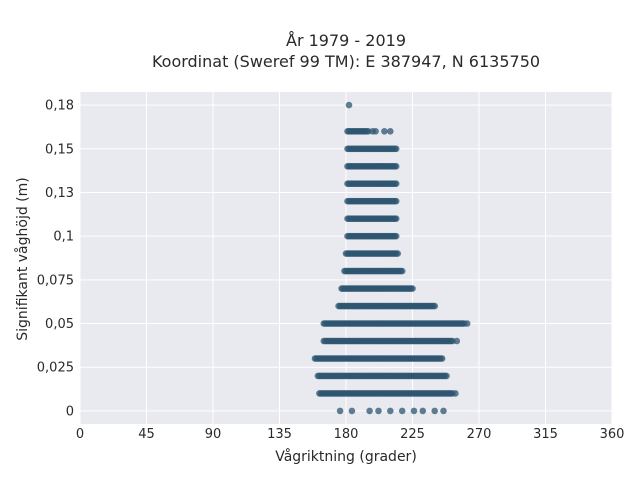 The height and width of the screenshot is (480, 640). What do you see at coordinates (63, 237) in the screenshot?
I see `y-tick-label: 0,1` at bounding box center [63, 237].